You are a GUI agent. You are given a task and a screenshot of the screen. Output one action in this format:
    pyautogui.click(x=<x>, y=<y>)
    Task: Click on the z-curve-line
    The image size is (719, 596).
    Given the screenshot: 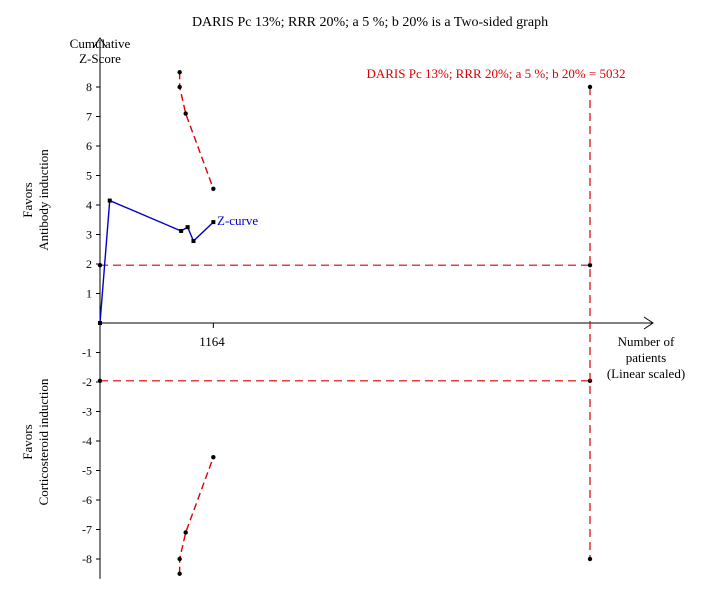 What is the action you would take?
    pyautogui.click(x=156, y=261)
    